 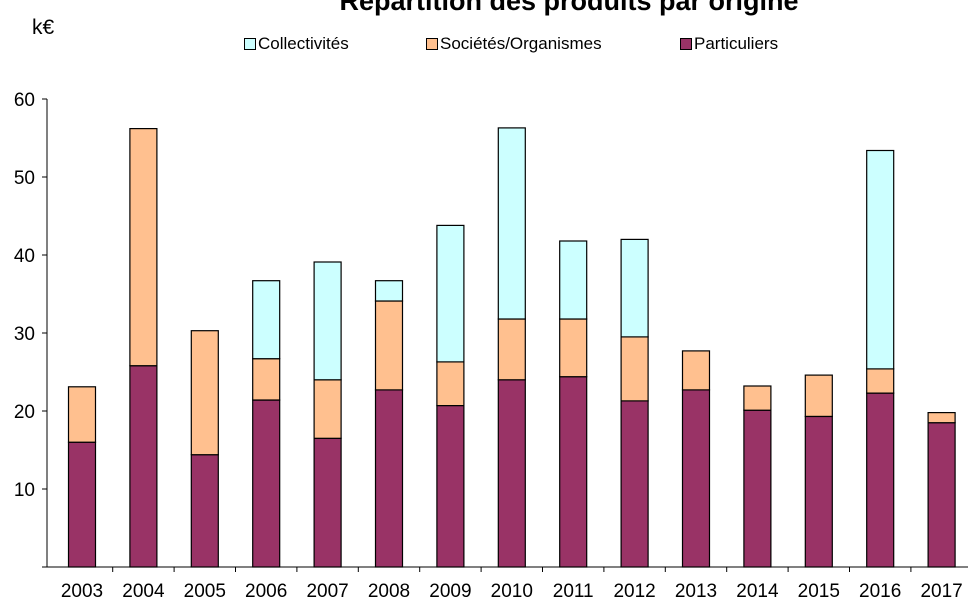 What do you see at coordinates (327, 591) in the screenshot?
I see `x-tick-label-2007: 2007` at bounding box center [327, 591].